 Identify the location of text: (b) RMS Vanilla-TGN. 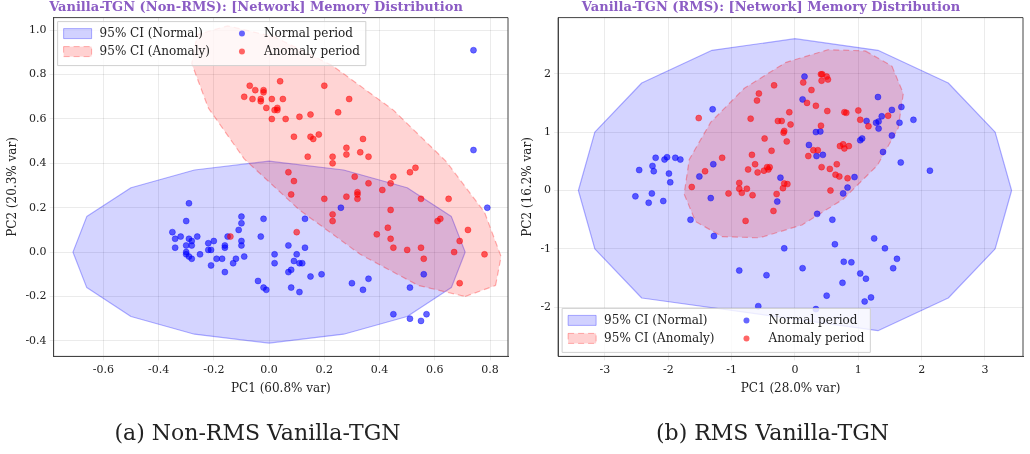
(772, 432).